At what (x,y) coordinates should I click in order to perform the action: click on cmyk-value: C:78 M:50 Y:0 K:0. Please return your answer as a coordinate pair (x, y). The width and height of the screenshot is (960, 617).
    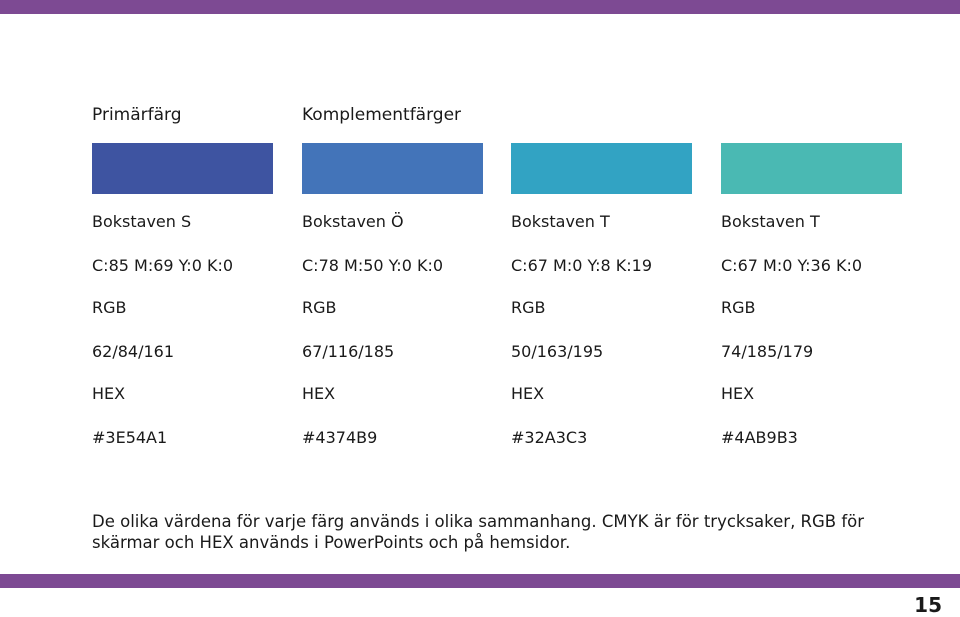
    Looking at the image, I should click on (373, 265).